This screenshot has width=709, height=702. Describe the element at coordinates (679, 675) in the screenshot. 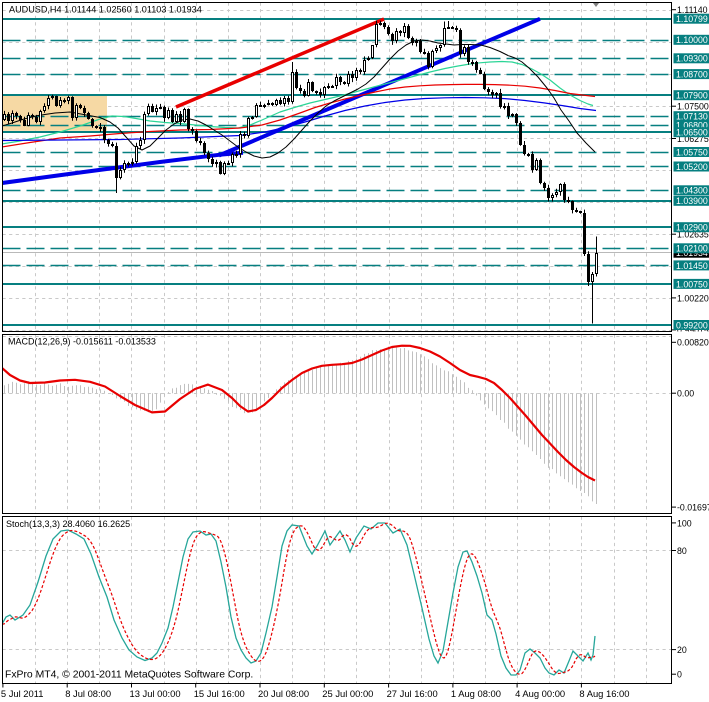

I see `svg-text: 0` at that location.